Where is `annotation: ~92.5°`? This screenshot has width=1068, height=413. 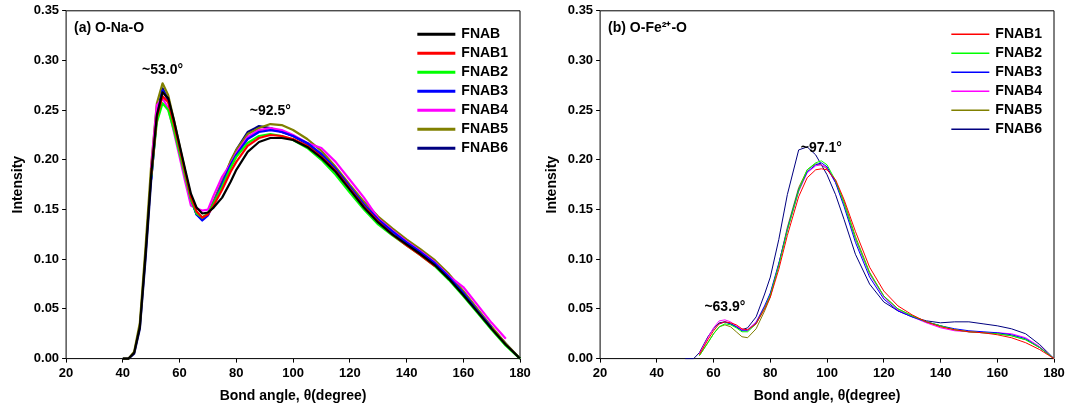 annotation: ~92.5° is located at coordinates (270, 109).